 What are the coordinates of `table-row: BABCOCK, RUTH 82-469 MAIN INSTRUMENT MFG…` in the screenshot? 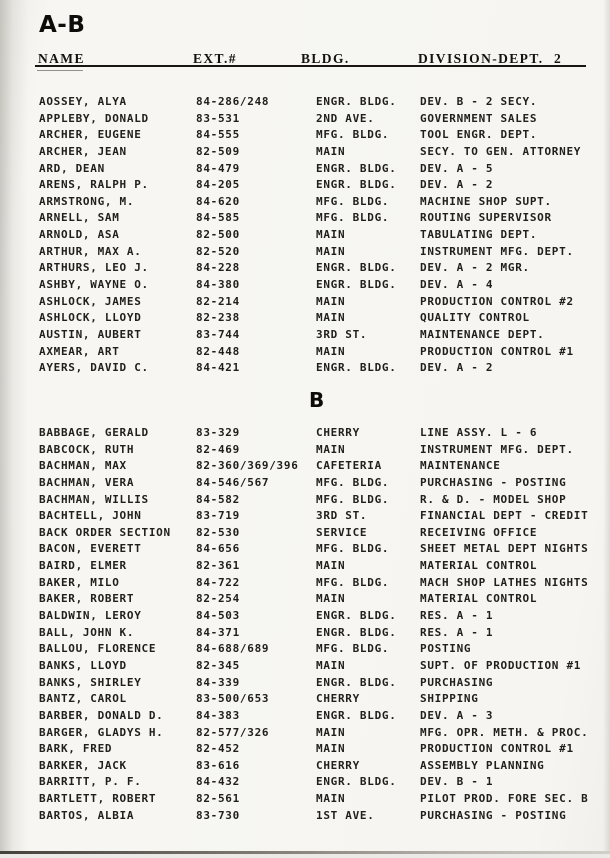 It's located at (305, 450).